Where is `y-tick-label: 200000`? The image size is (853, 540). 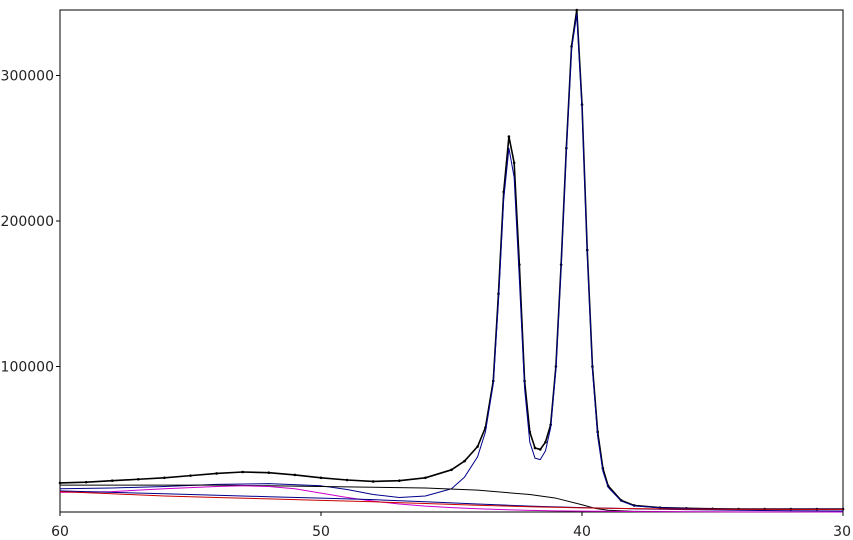
y-tick-label: 200000 is located at coordinates (27, 222).